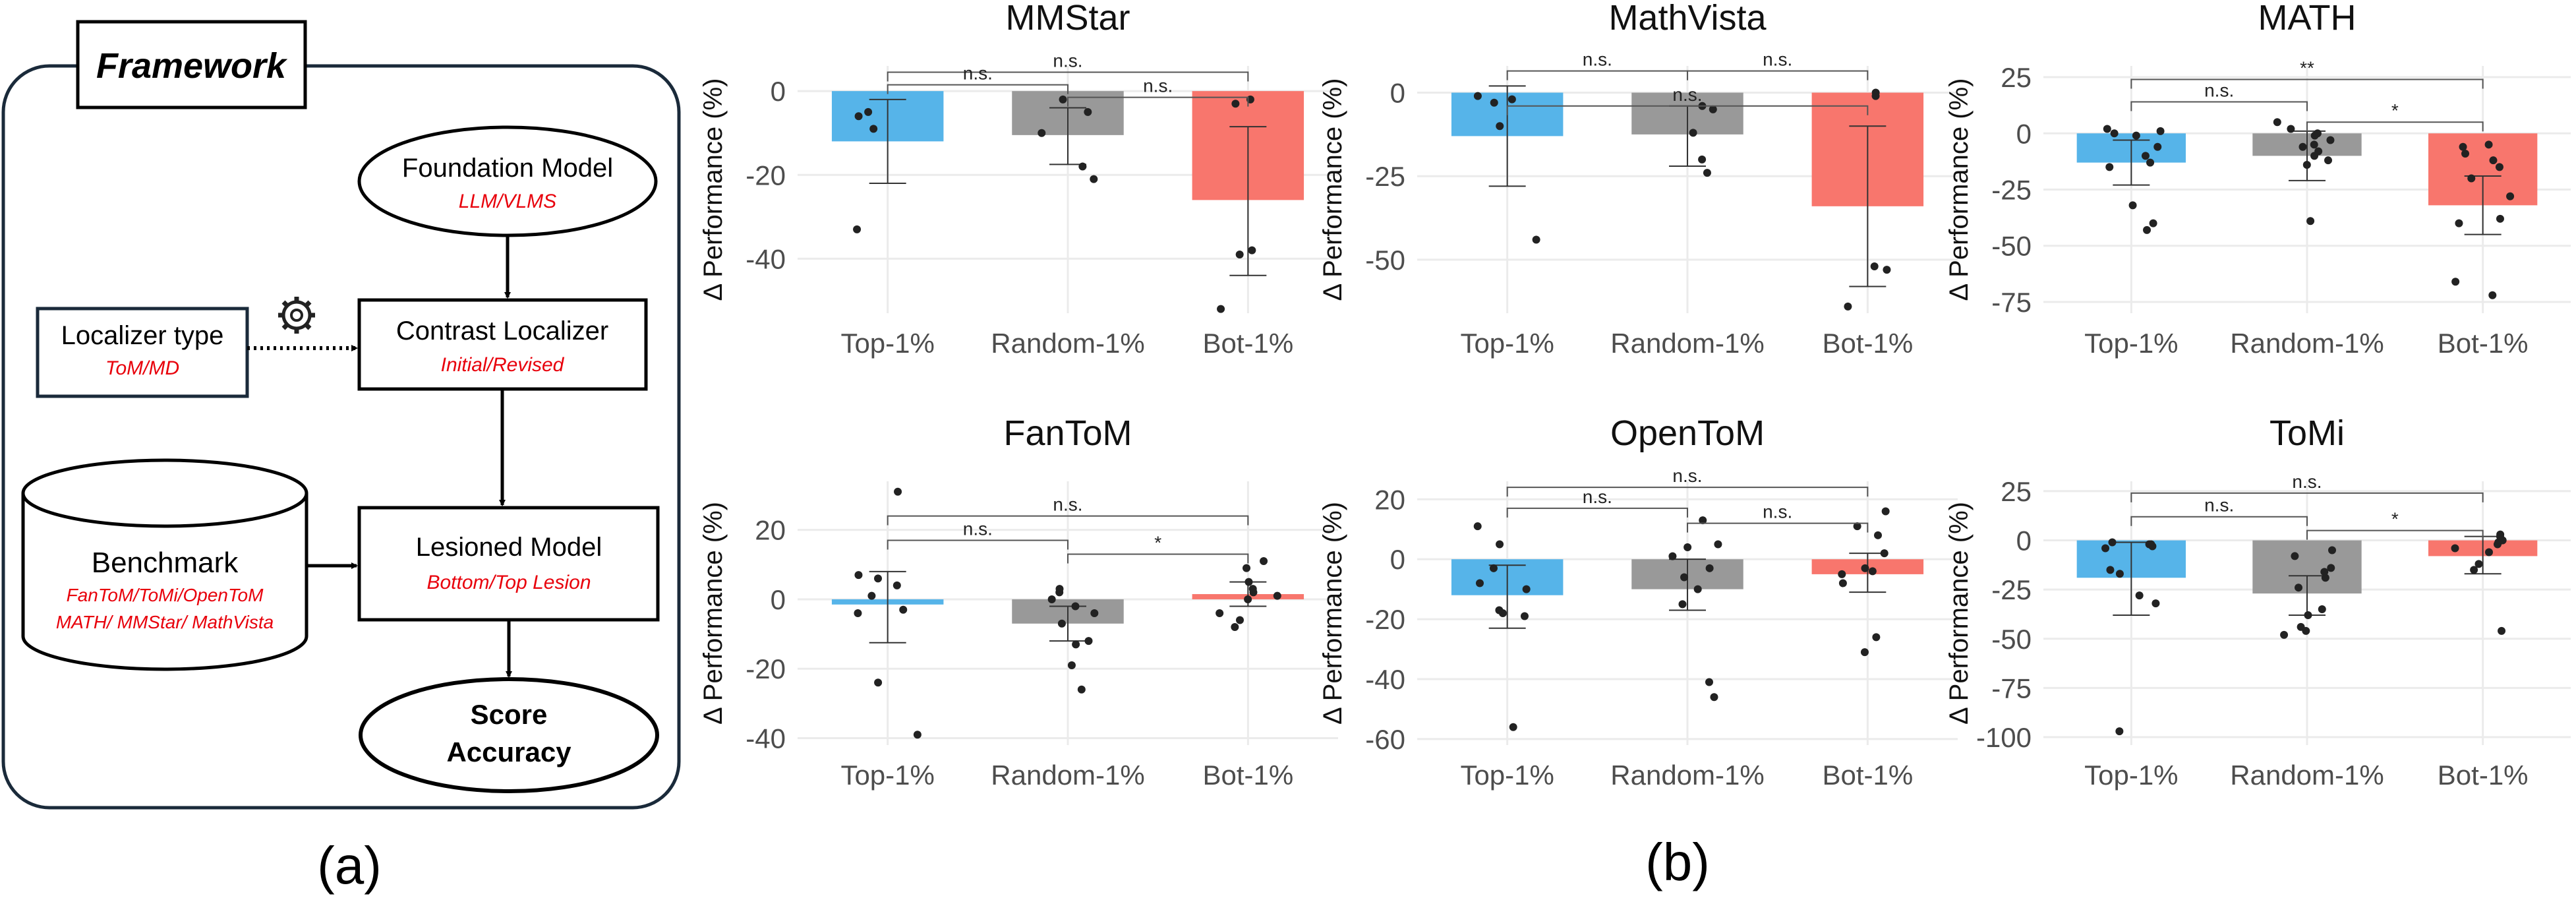 This screenshot has height=900, width=2576. Describe the element at coordinates (509, 735) in the screenshot. I see `score-node` at that location.